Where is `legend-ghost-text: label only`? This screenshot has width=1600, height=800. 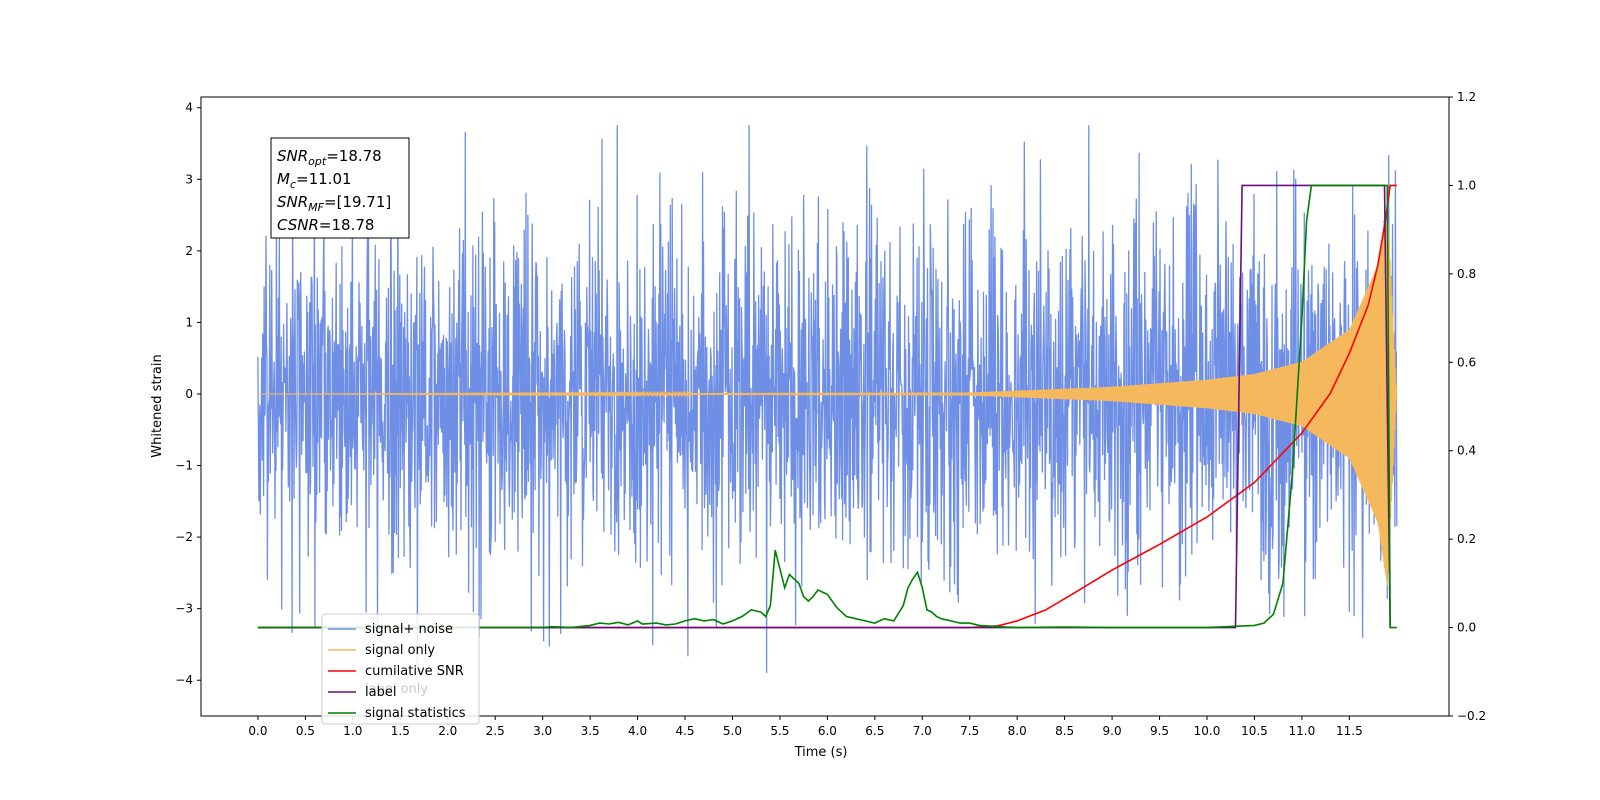 legend-ghost-text: label only is located at coordinates (396, 689).